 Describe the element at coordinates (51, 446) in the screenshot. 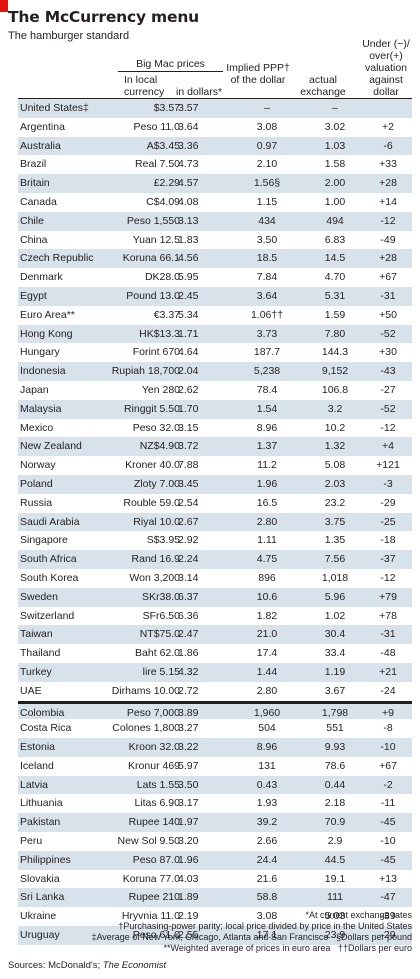

I see `cell-country: New Zealand` at that location.